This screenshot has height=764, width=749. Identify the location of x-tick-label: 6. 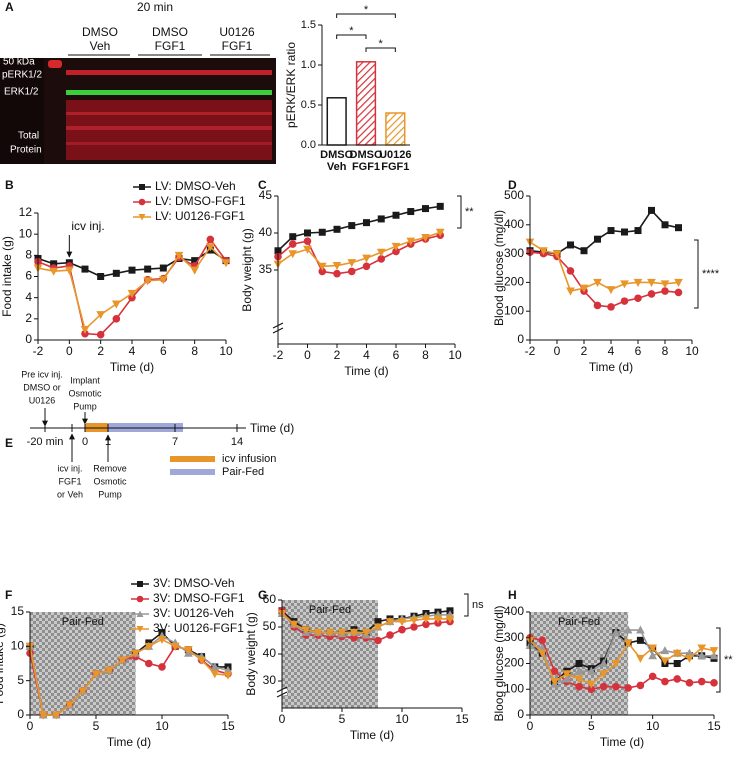
(638, 351).